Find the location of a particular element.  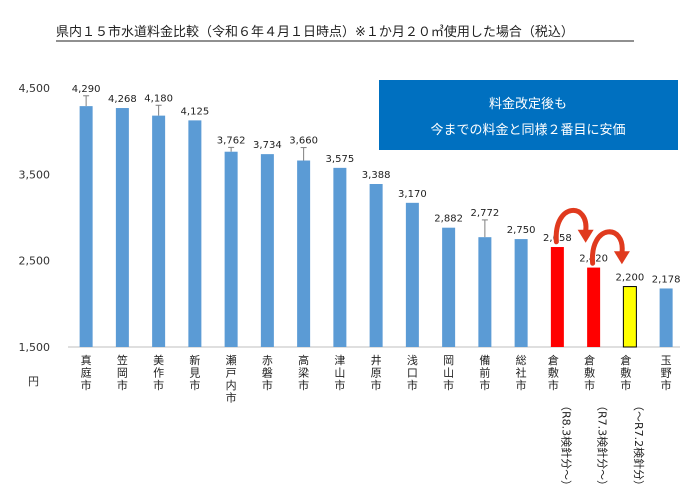

data-label: 3,388 is located at coordinates (376, 175).